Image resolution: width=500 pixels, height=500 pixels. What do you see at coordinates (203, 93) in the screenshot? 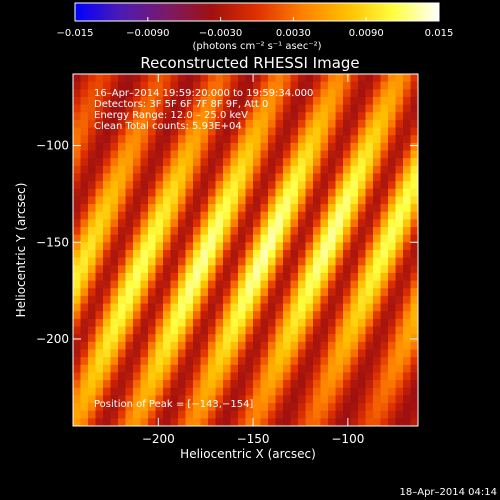
I see `annotation-line: 16–Apr–2014 19:59:20.000 to 19:59:34.000` at bounding box center [203, 93].